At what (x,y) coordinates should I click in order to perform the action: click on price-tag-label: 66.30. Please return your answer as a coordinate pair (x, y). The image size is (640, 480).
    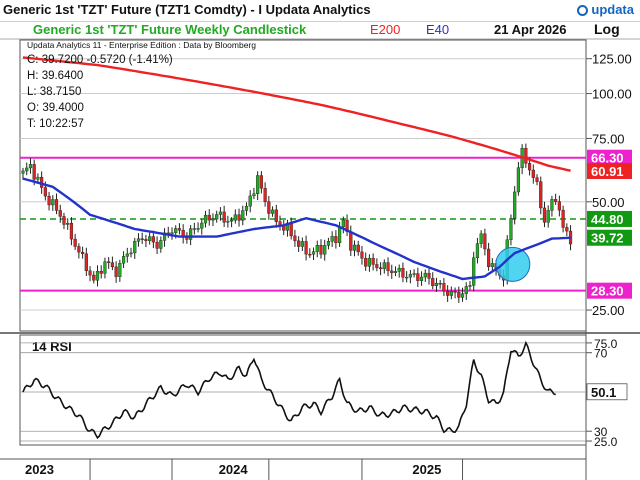
    Looking at the image, I should click on (607, 158).